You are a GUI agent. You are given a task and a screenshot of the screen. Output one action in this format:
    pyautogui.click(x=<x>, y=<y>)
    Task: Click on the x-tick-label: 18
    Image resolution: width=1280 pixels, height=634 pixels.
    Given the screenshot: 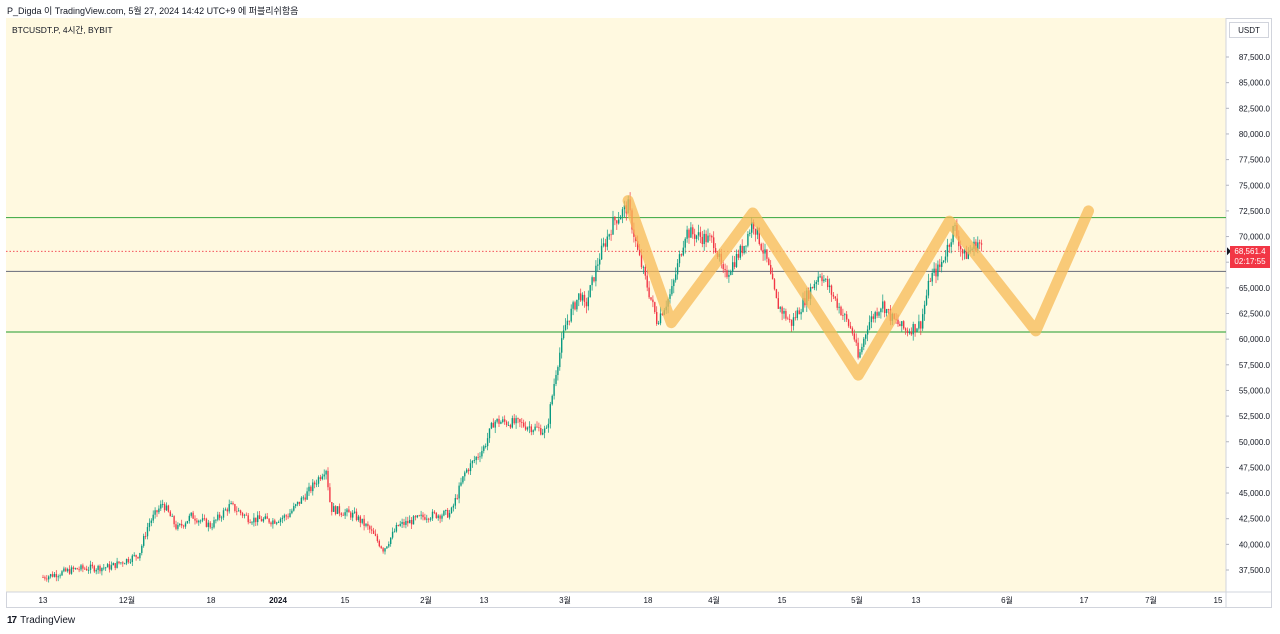 What is the action you would take?
    pyautogui.click(x=211, y=600)
    